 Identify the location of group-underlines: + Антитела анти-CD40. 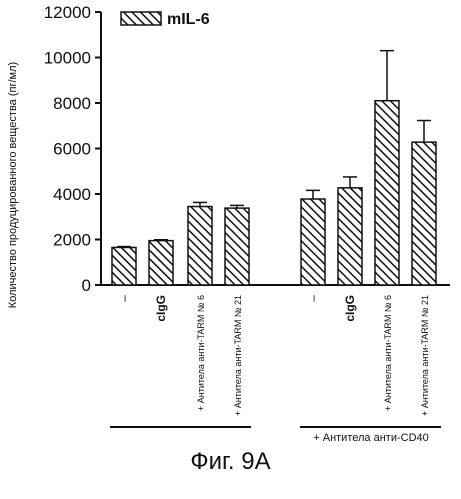
(275, 435).